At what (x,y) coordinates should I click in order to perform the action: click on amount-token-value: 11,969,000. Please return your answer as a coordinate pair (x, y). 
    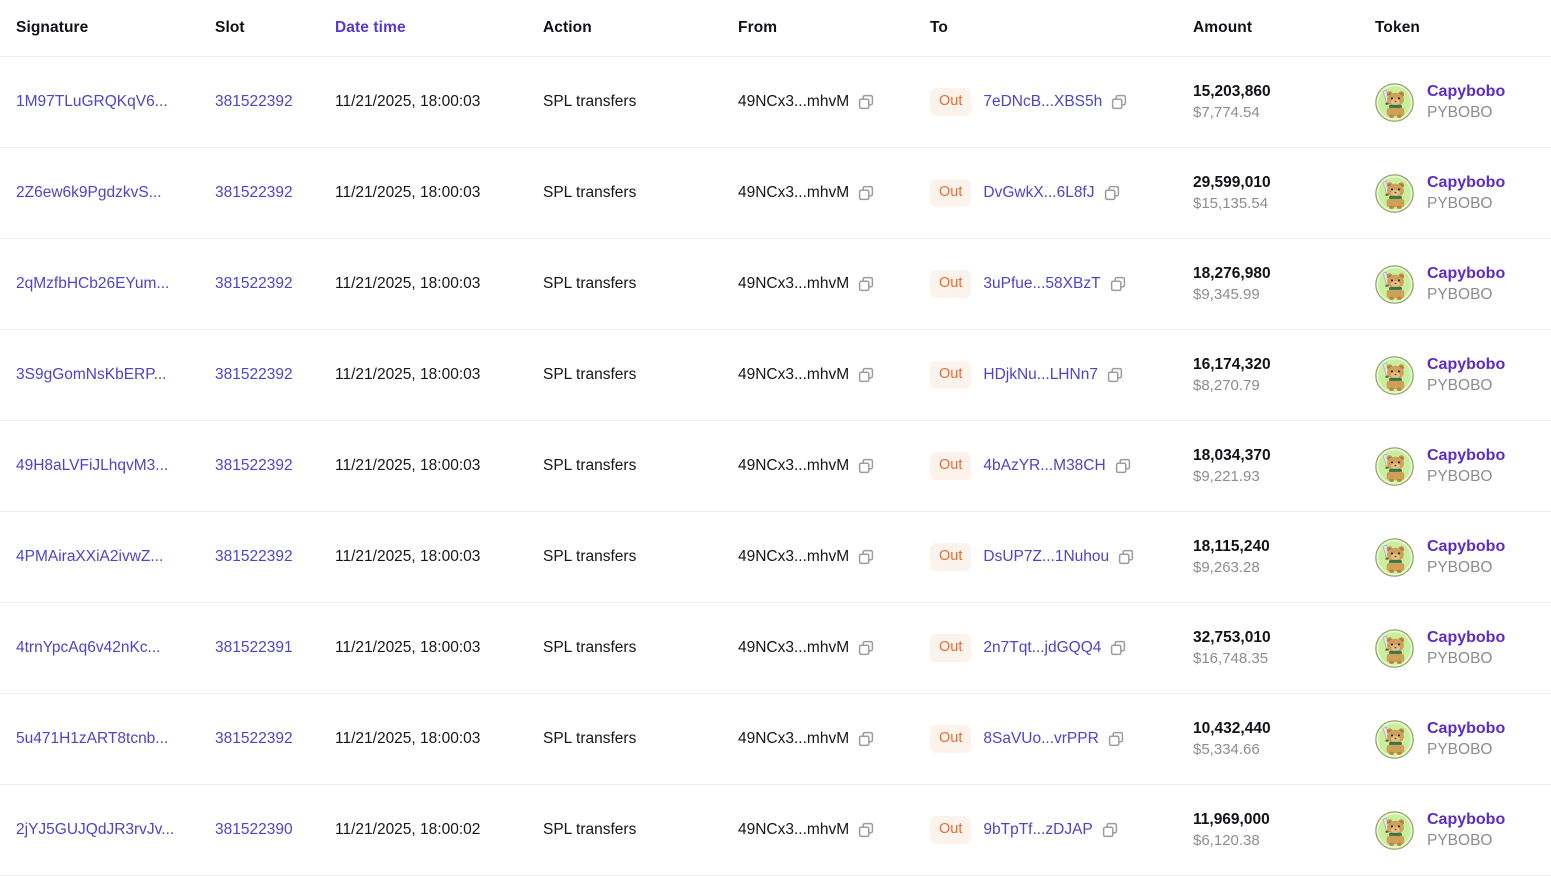
    Looking at the image, I should click on (1231, 819).